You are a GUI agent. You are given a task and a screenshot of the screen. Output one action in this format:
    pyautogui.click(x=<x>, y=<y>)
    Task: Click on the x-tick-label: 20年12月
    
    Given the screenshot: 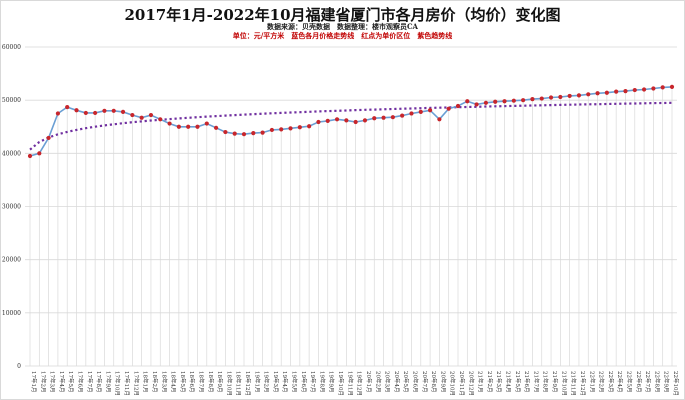 What is the action you would take?
    pyautogui.click(x=471, y=383)
    